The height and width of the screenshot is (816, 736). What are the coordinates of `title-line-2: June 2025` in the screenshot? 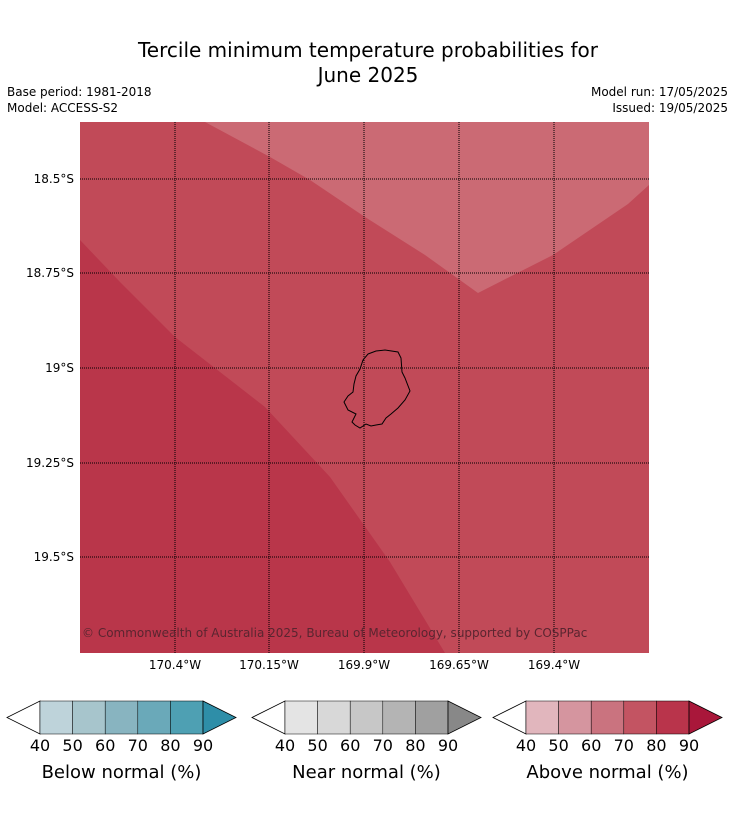 It's located at (368, 75).